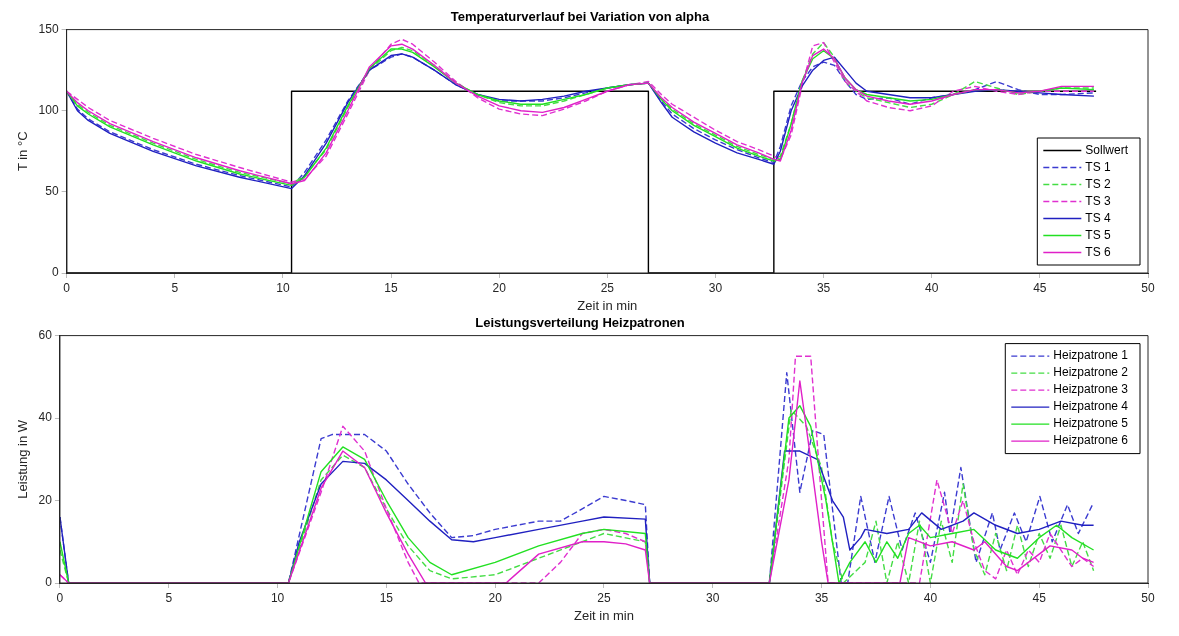 The height and width of the screenshot is (636, 1179). I want to click on legend-label: Heizpatrone 4, so click(1091, 406).